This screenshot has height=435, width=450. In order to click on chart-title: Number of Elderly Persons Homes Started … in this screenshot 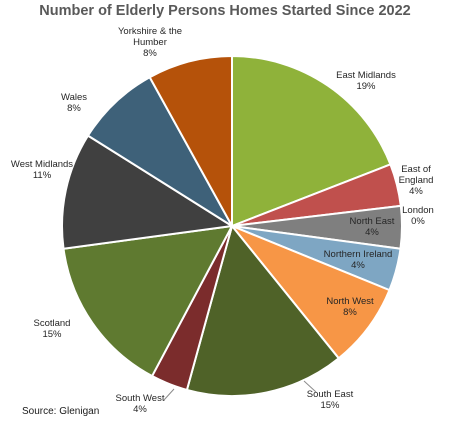, I will do `click(225, 11)`.